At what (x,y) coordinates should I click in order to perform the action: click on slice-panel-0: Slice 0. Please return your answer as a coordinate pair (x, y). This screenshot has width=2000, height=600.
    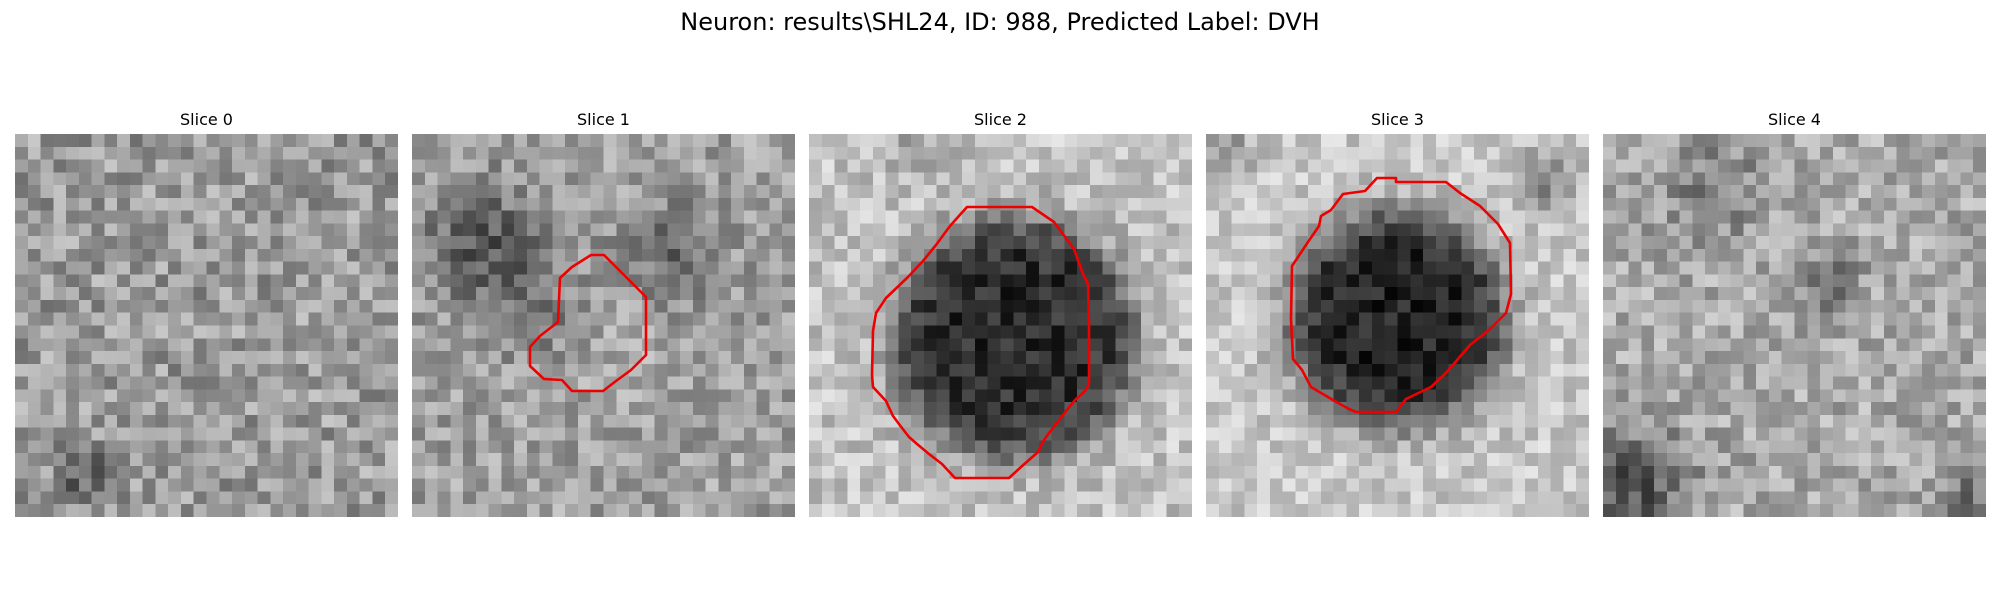
    Looking at the image, I should click on (206, 312).